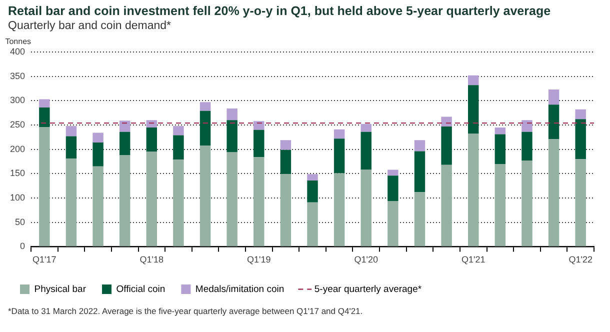 This screenshot has width=610, height=332. Describe the element at coordinates (18, 149) in the screenshot. I see `y-tick-label: 200` at that location.